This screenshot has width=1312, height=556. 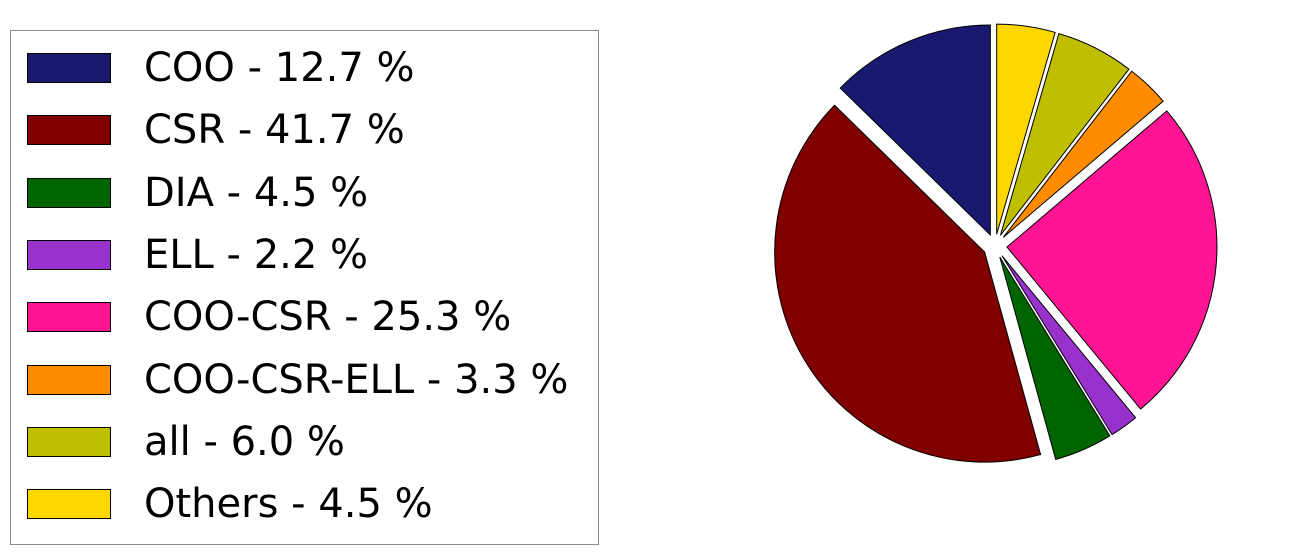 What do you see at coordinates (256, 254) in the screenshot?
I see `legend-label: ELL - 2.2 %` at bounding box center [256, 254].